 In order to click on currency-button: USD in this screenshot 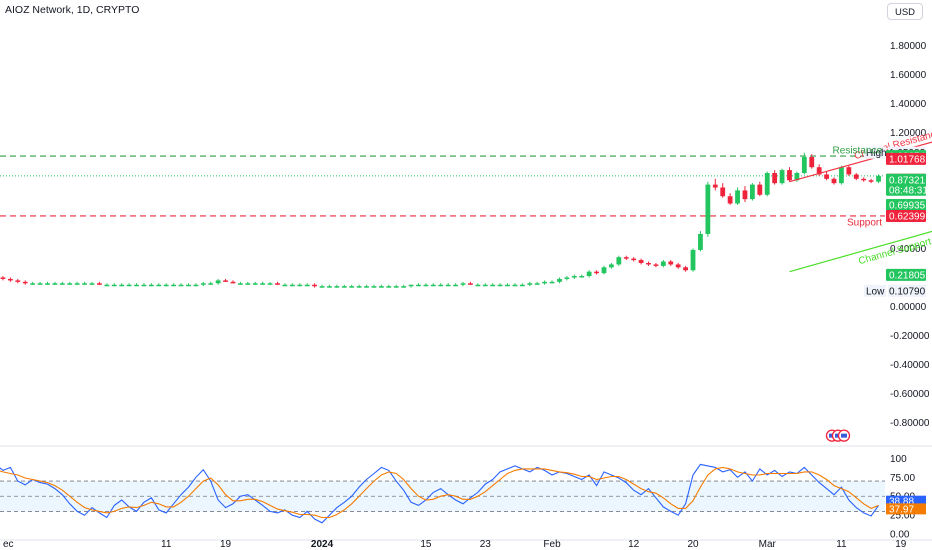, I will do `click(905, 11)`.